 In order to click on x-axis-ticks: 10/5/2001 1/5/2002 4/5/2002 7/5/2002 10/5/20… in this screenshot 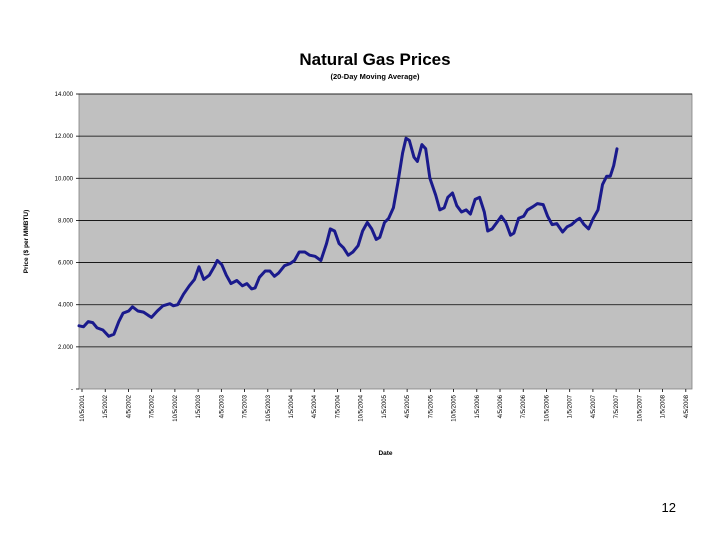, I will do `click(385, 405)`.